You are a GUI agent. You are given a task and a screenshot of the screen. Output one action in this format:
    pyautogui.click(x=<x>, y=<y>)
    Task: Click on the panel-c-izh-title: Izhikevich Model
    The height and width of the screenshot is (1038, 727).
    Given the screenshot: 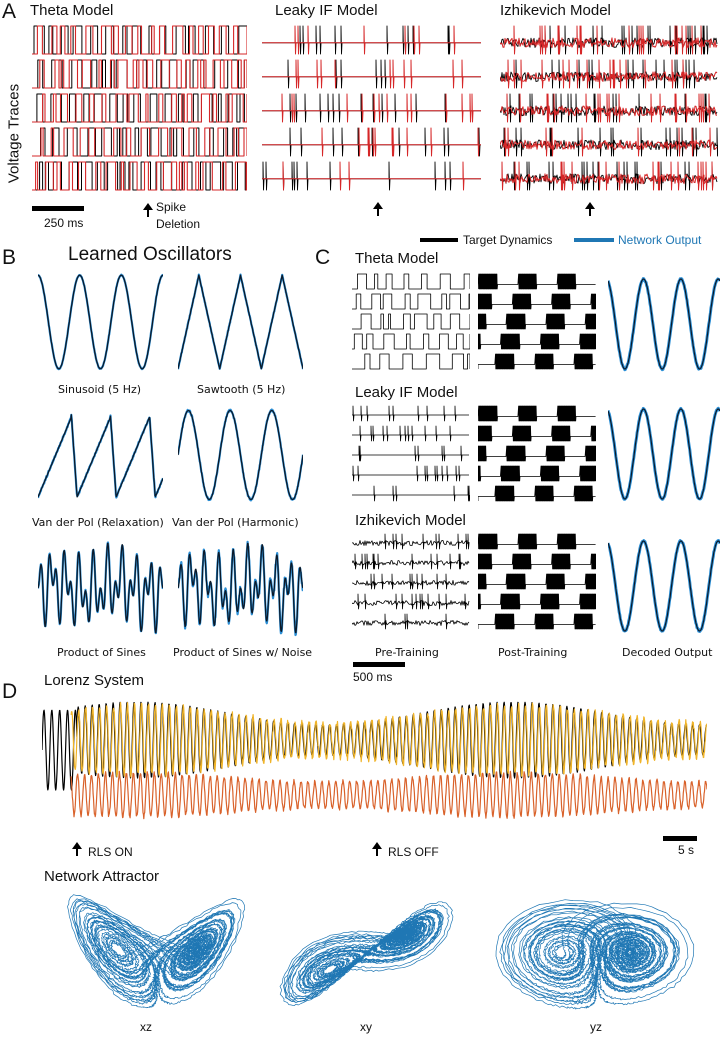 What is the action you would take?
    pyautogui.click(x=410, y=520)
    